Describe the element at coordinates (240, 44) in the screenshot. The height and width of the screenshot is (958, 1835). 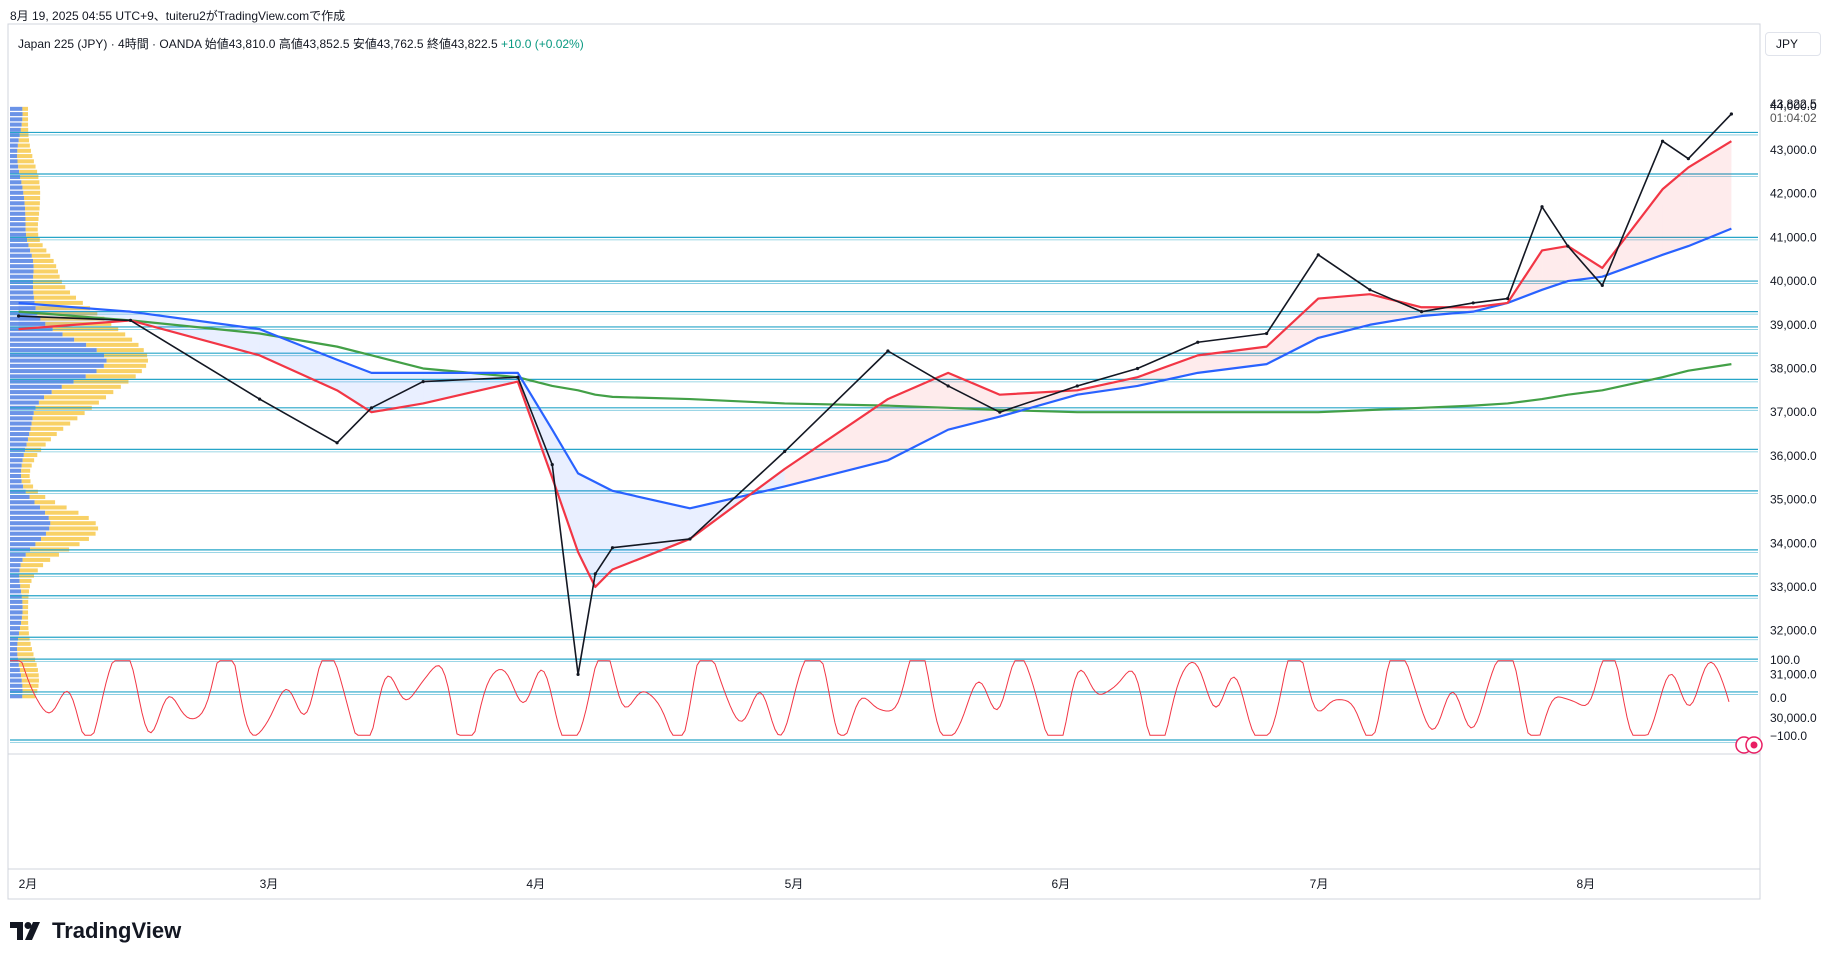
I see `open-value: 始値43,810.0` at that location.